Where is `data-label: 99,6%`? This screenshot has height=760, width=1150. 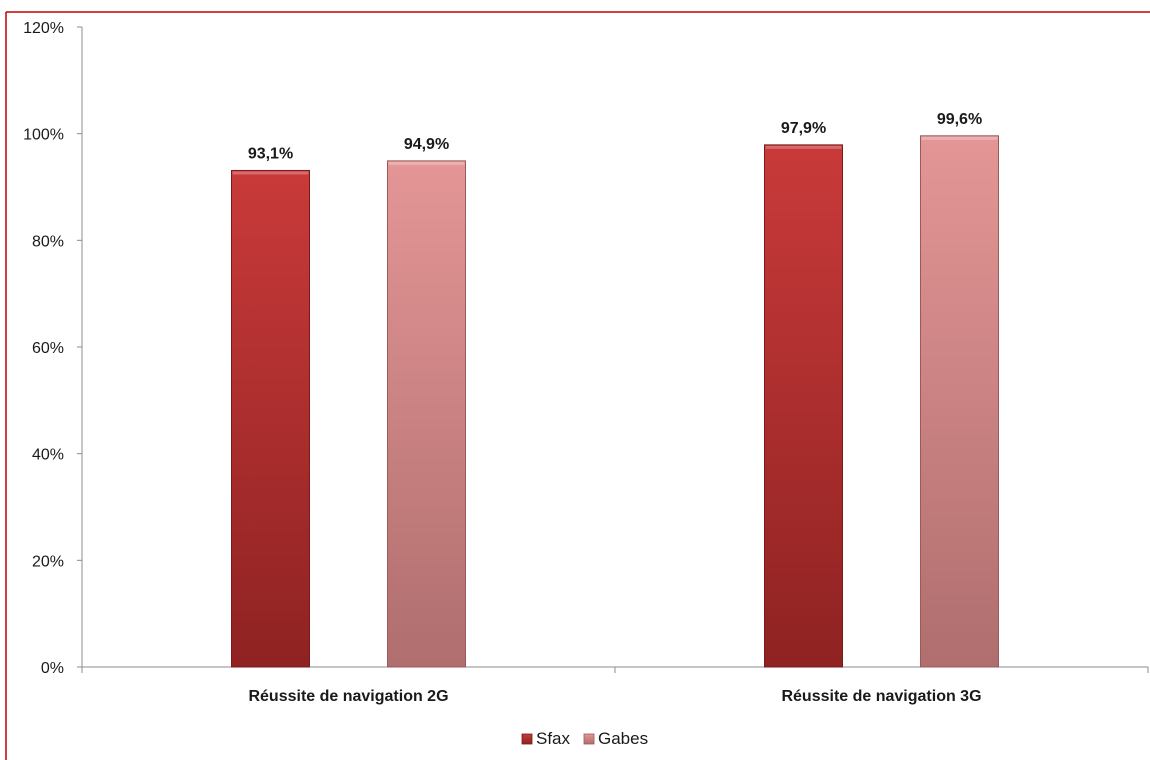 data-label: 99,6% is located at coordinates (959, 119).